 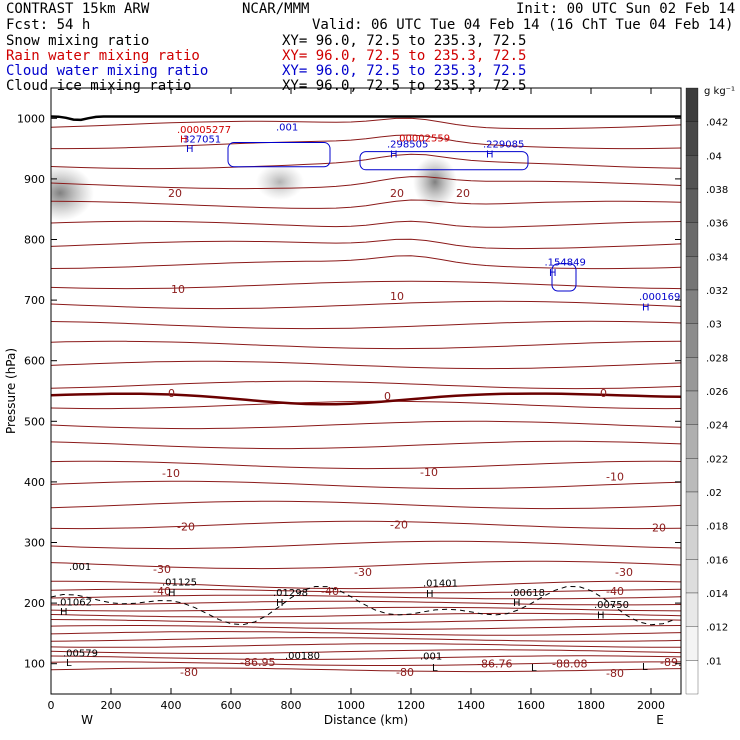 What do you see at coordinates (11, 391) in the screenshot?
I see `y-axis-label: Pressure (hPa)` at bounding box center [11, 391].